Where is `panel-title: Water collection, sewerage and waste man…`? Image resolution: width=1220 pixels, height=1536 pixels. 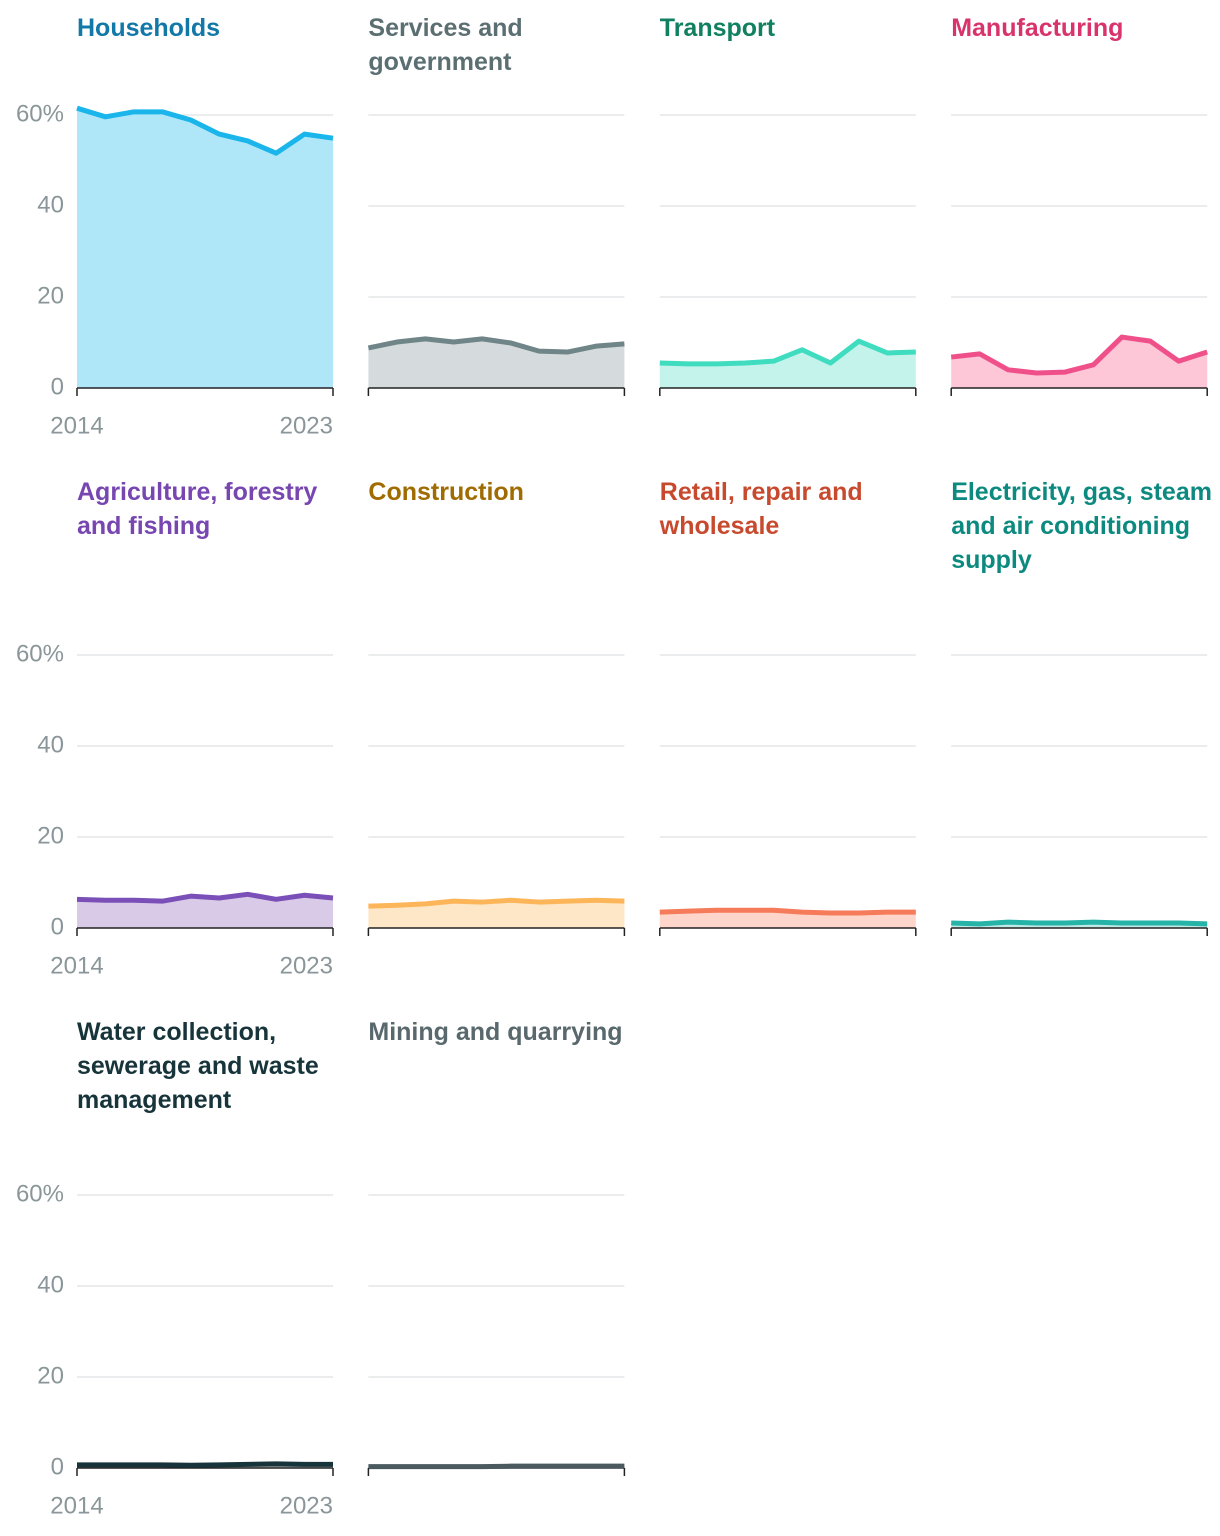
panel-title: Water collection, sewerage and waste man… is located at coordinates (198, 1066).